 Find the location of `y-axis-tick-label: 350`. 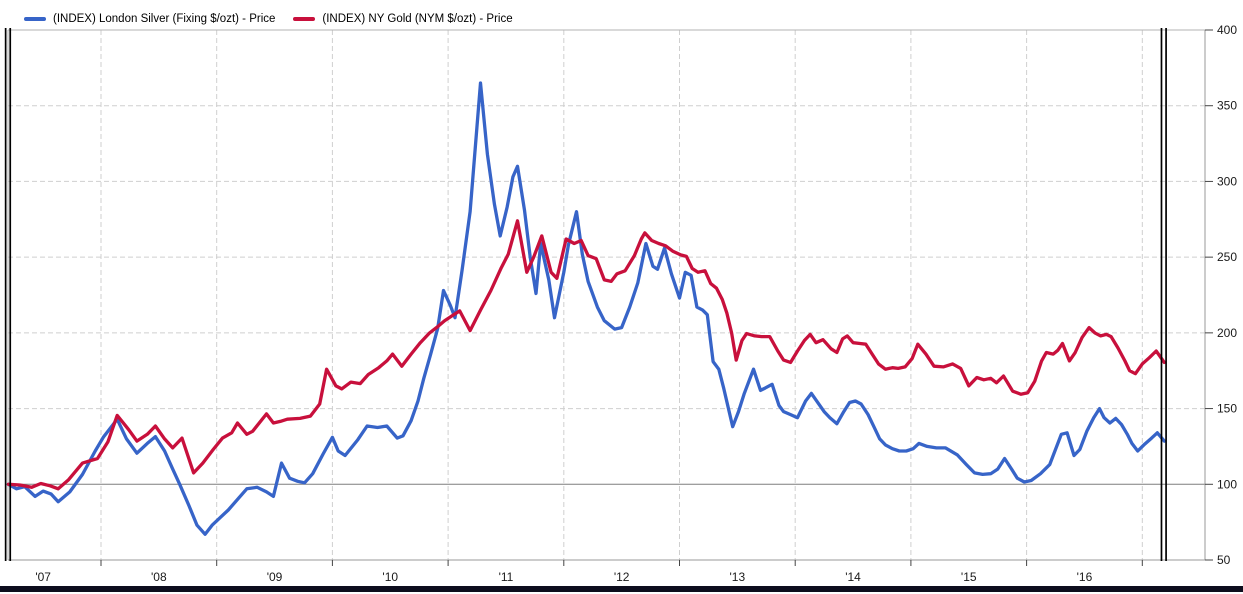

y-axis-tick-label: 350 is located at coordinates (1227, 106).